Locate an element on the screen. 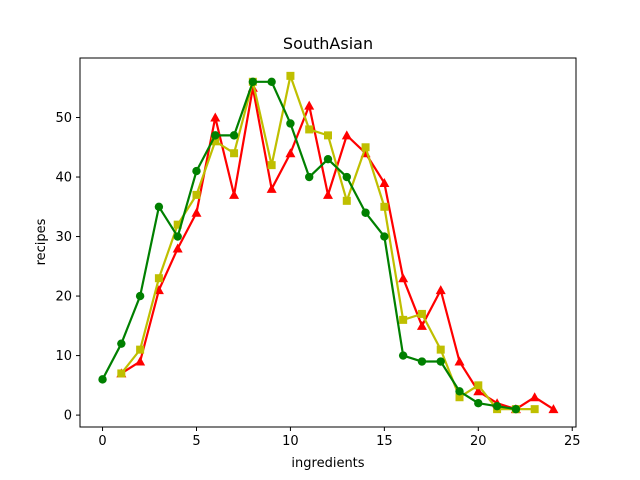 This screenshot has width=640, height=480. x-tick-label: 20 is located at coordinates (478, 441).